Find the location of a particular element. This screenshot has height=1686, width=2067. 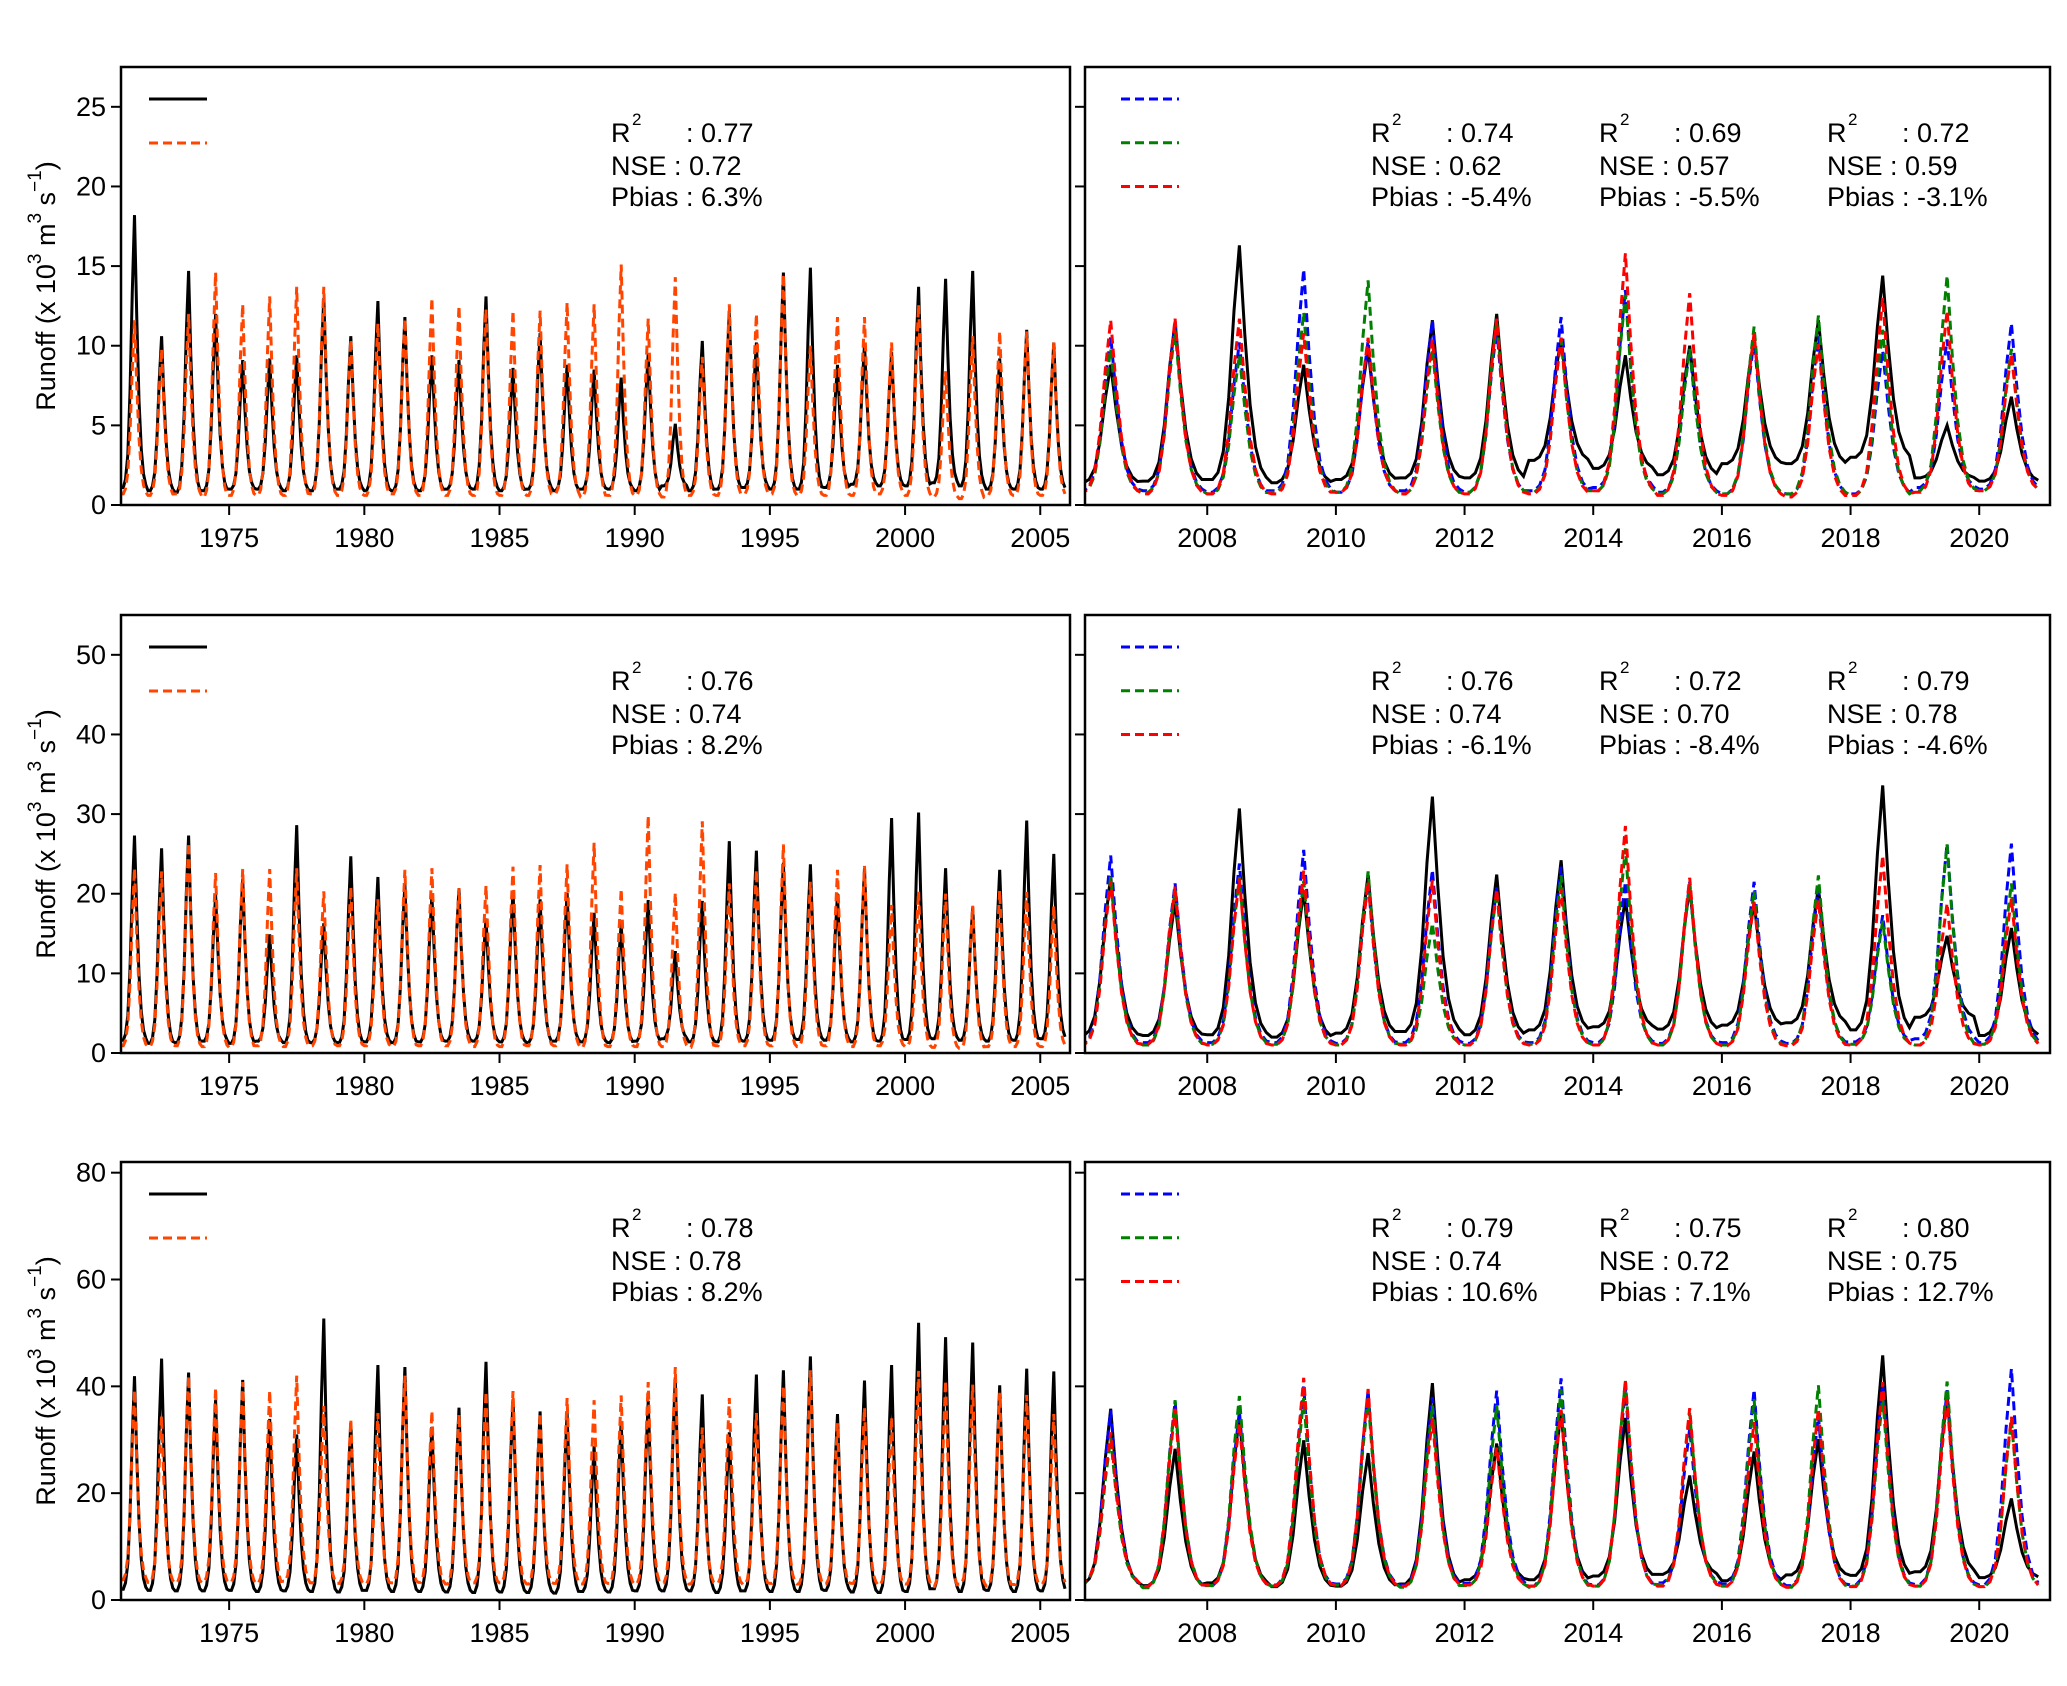

stats-r2-value: : 0.74 is located at coordinates (1480, 133).